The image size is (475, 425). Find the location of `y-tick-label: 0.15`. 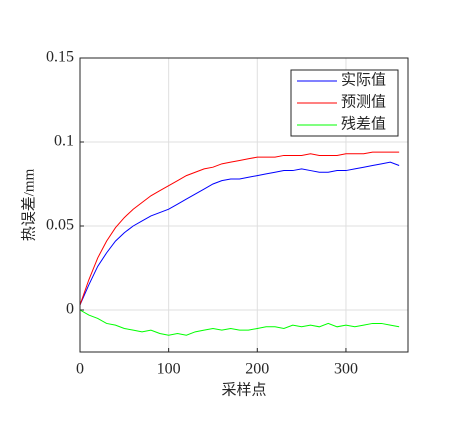

y-tick-label: 0.15 is located at coordinates (60, 57).